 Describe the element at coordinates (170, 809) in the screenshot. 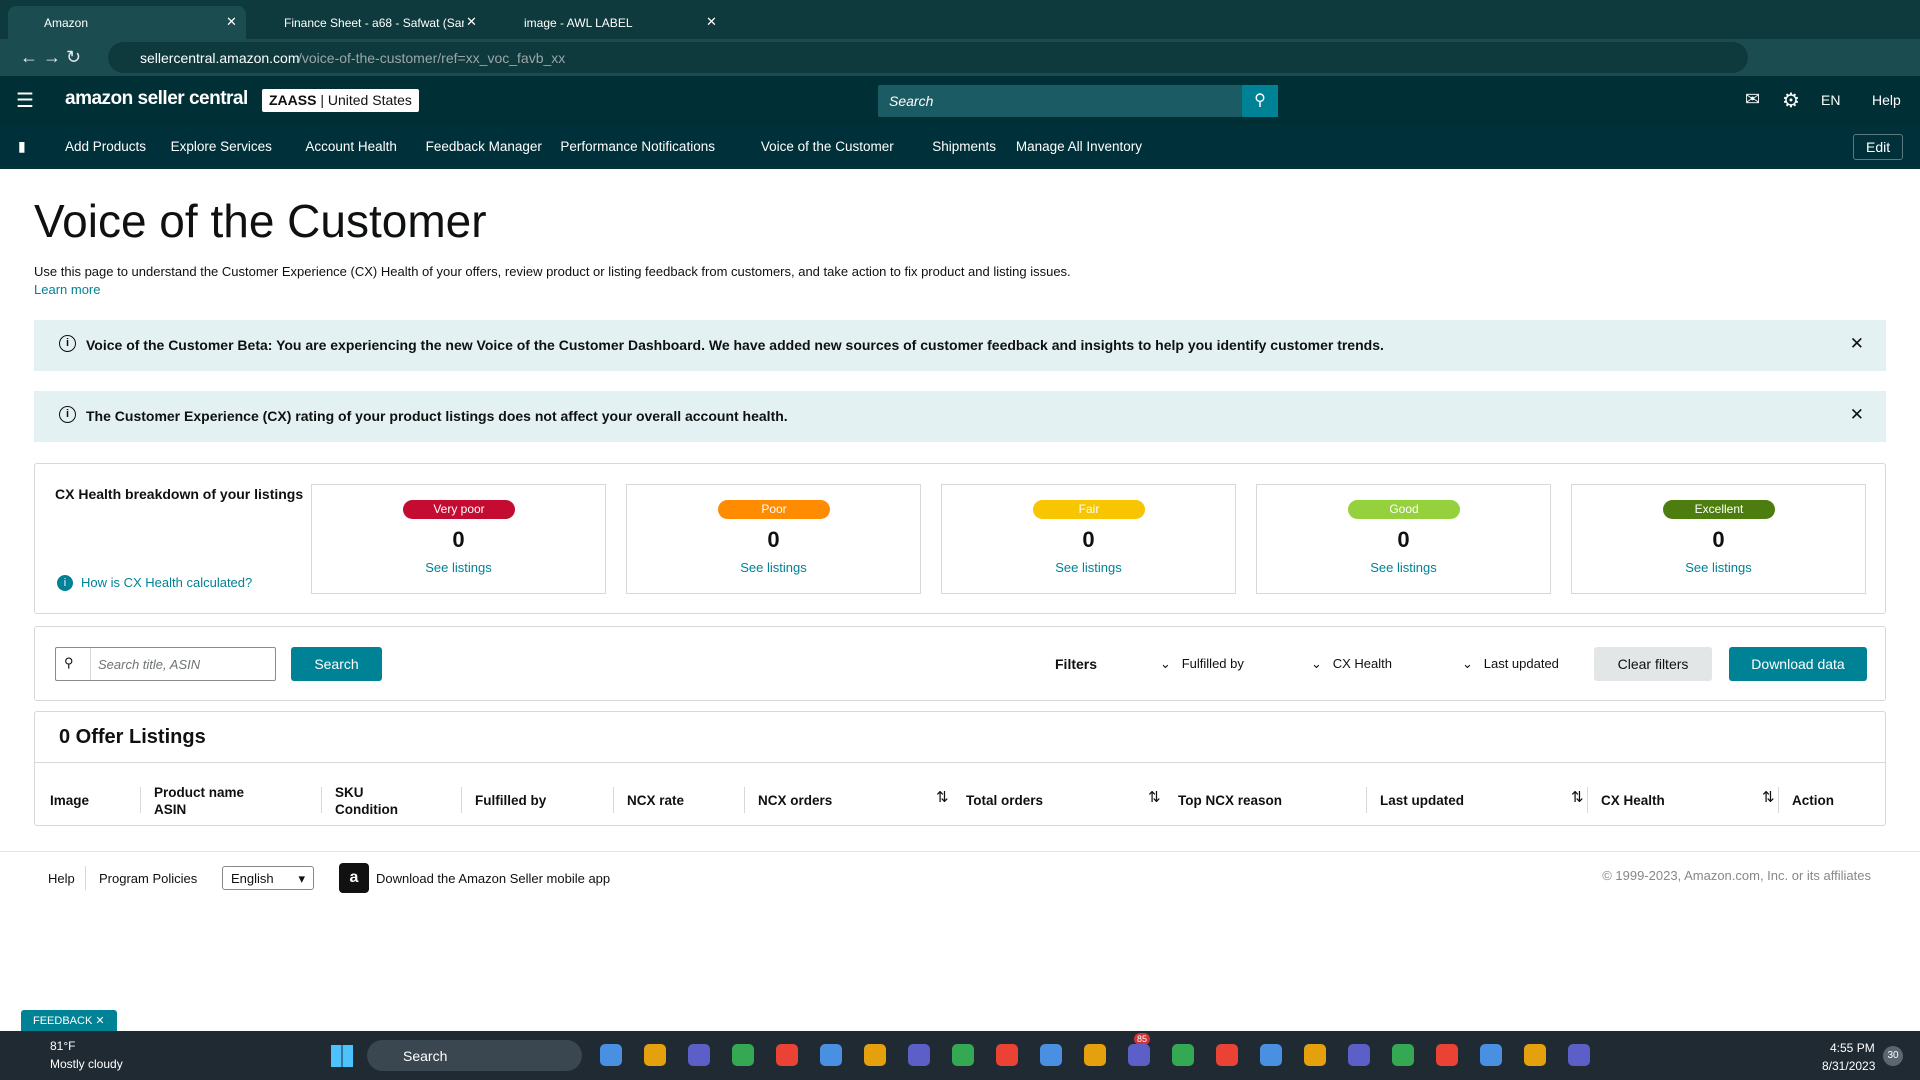

I see `column-label: ASIN` at that location.